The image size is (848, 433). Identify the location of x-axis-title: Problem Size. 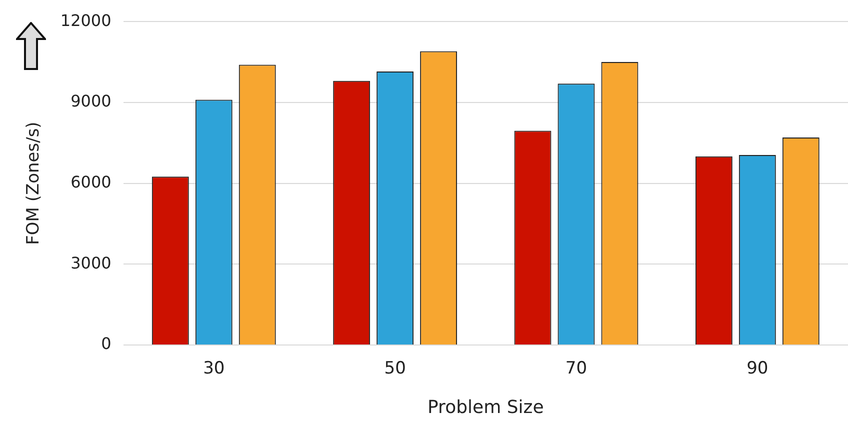
(486, 407).